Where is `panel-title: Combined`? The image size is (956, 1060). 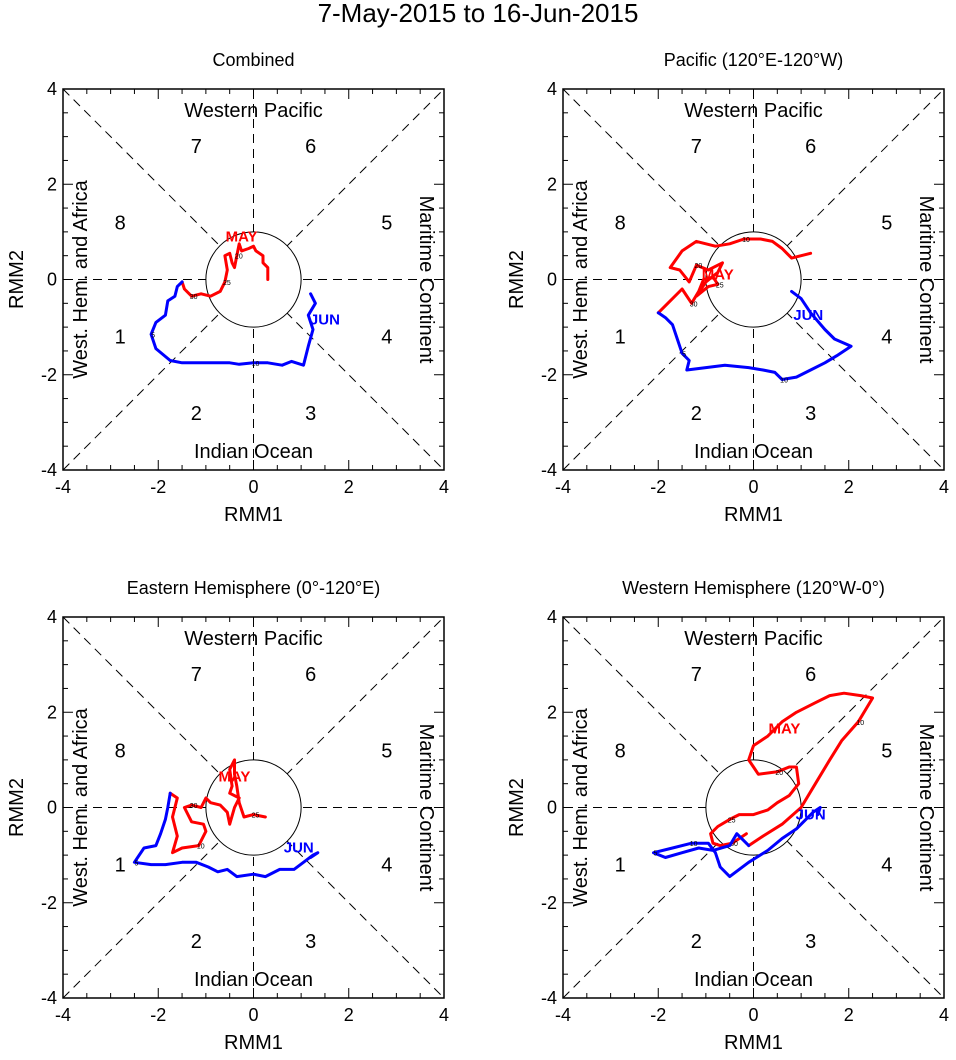
panel-title: Combined is located at coordinates (253, 60).